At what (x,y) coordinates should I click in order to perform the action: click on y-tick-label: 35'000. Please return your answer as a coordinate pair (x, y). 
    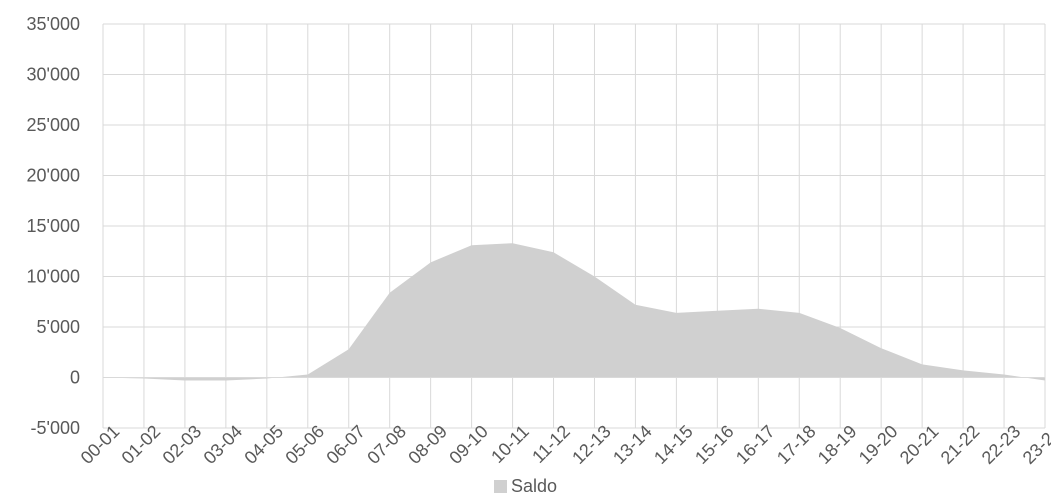
    Looking at the image, I should click on (54, 24).